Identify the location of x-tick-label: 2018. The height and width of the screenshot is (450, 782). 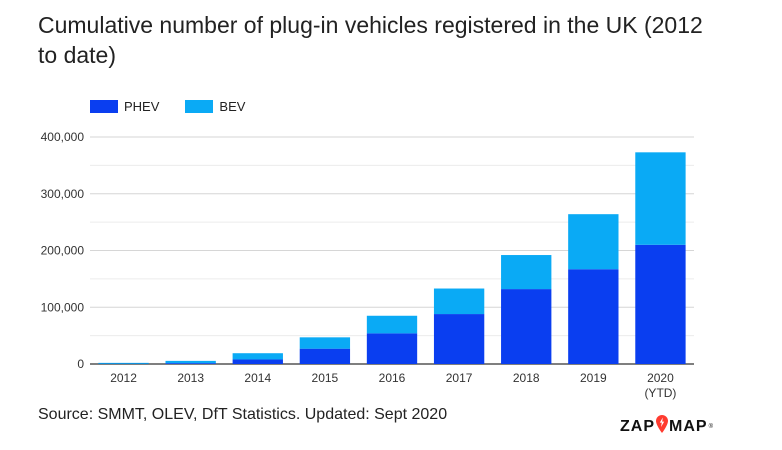
(526, 378).